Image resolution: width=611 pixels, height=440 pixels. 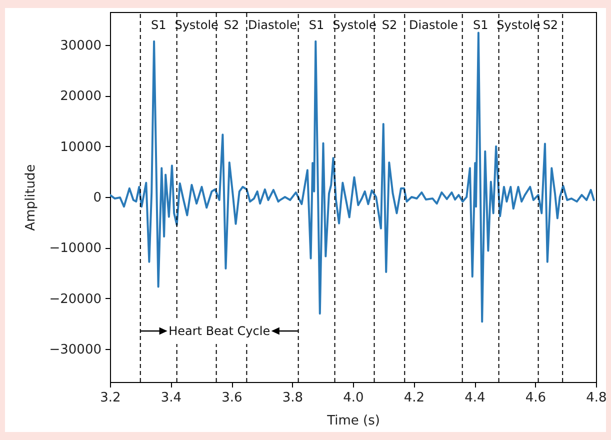 What do you see at coordinates (293, 398) in the screenshot?
I see `x-tick-label: 3.8` at bounding box center [293, 398].